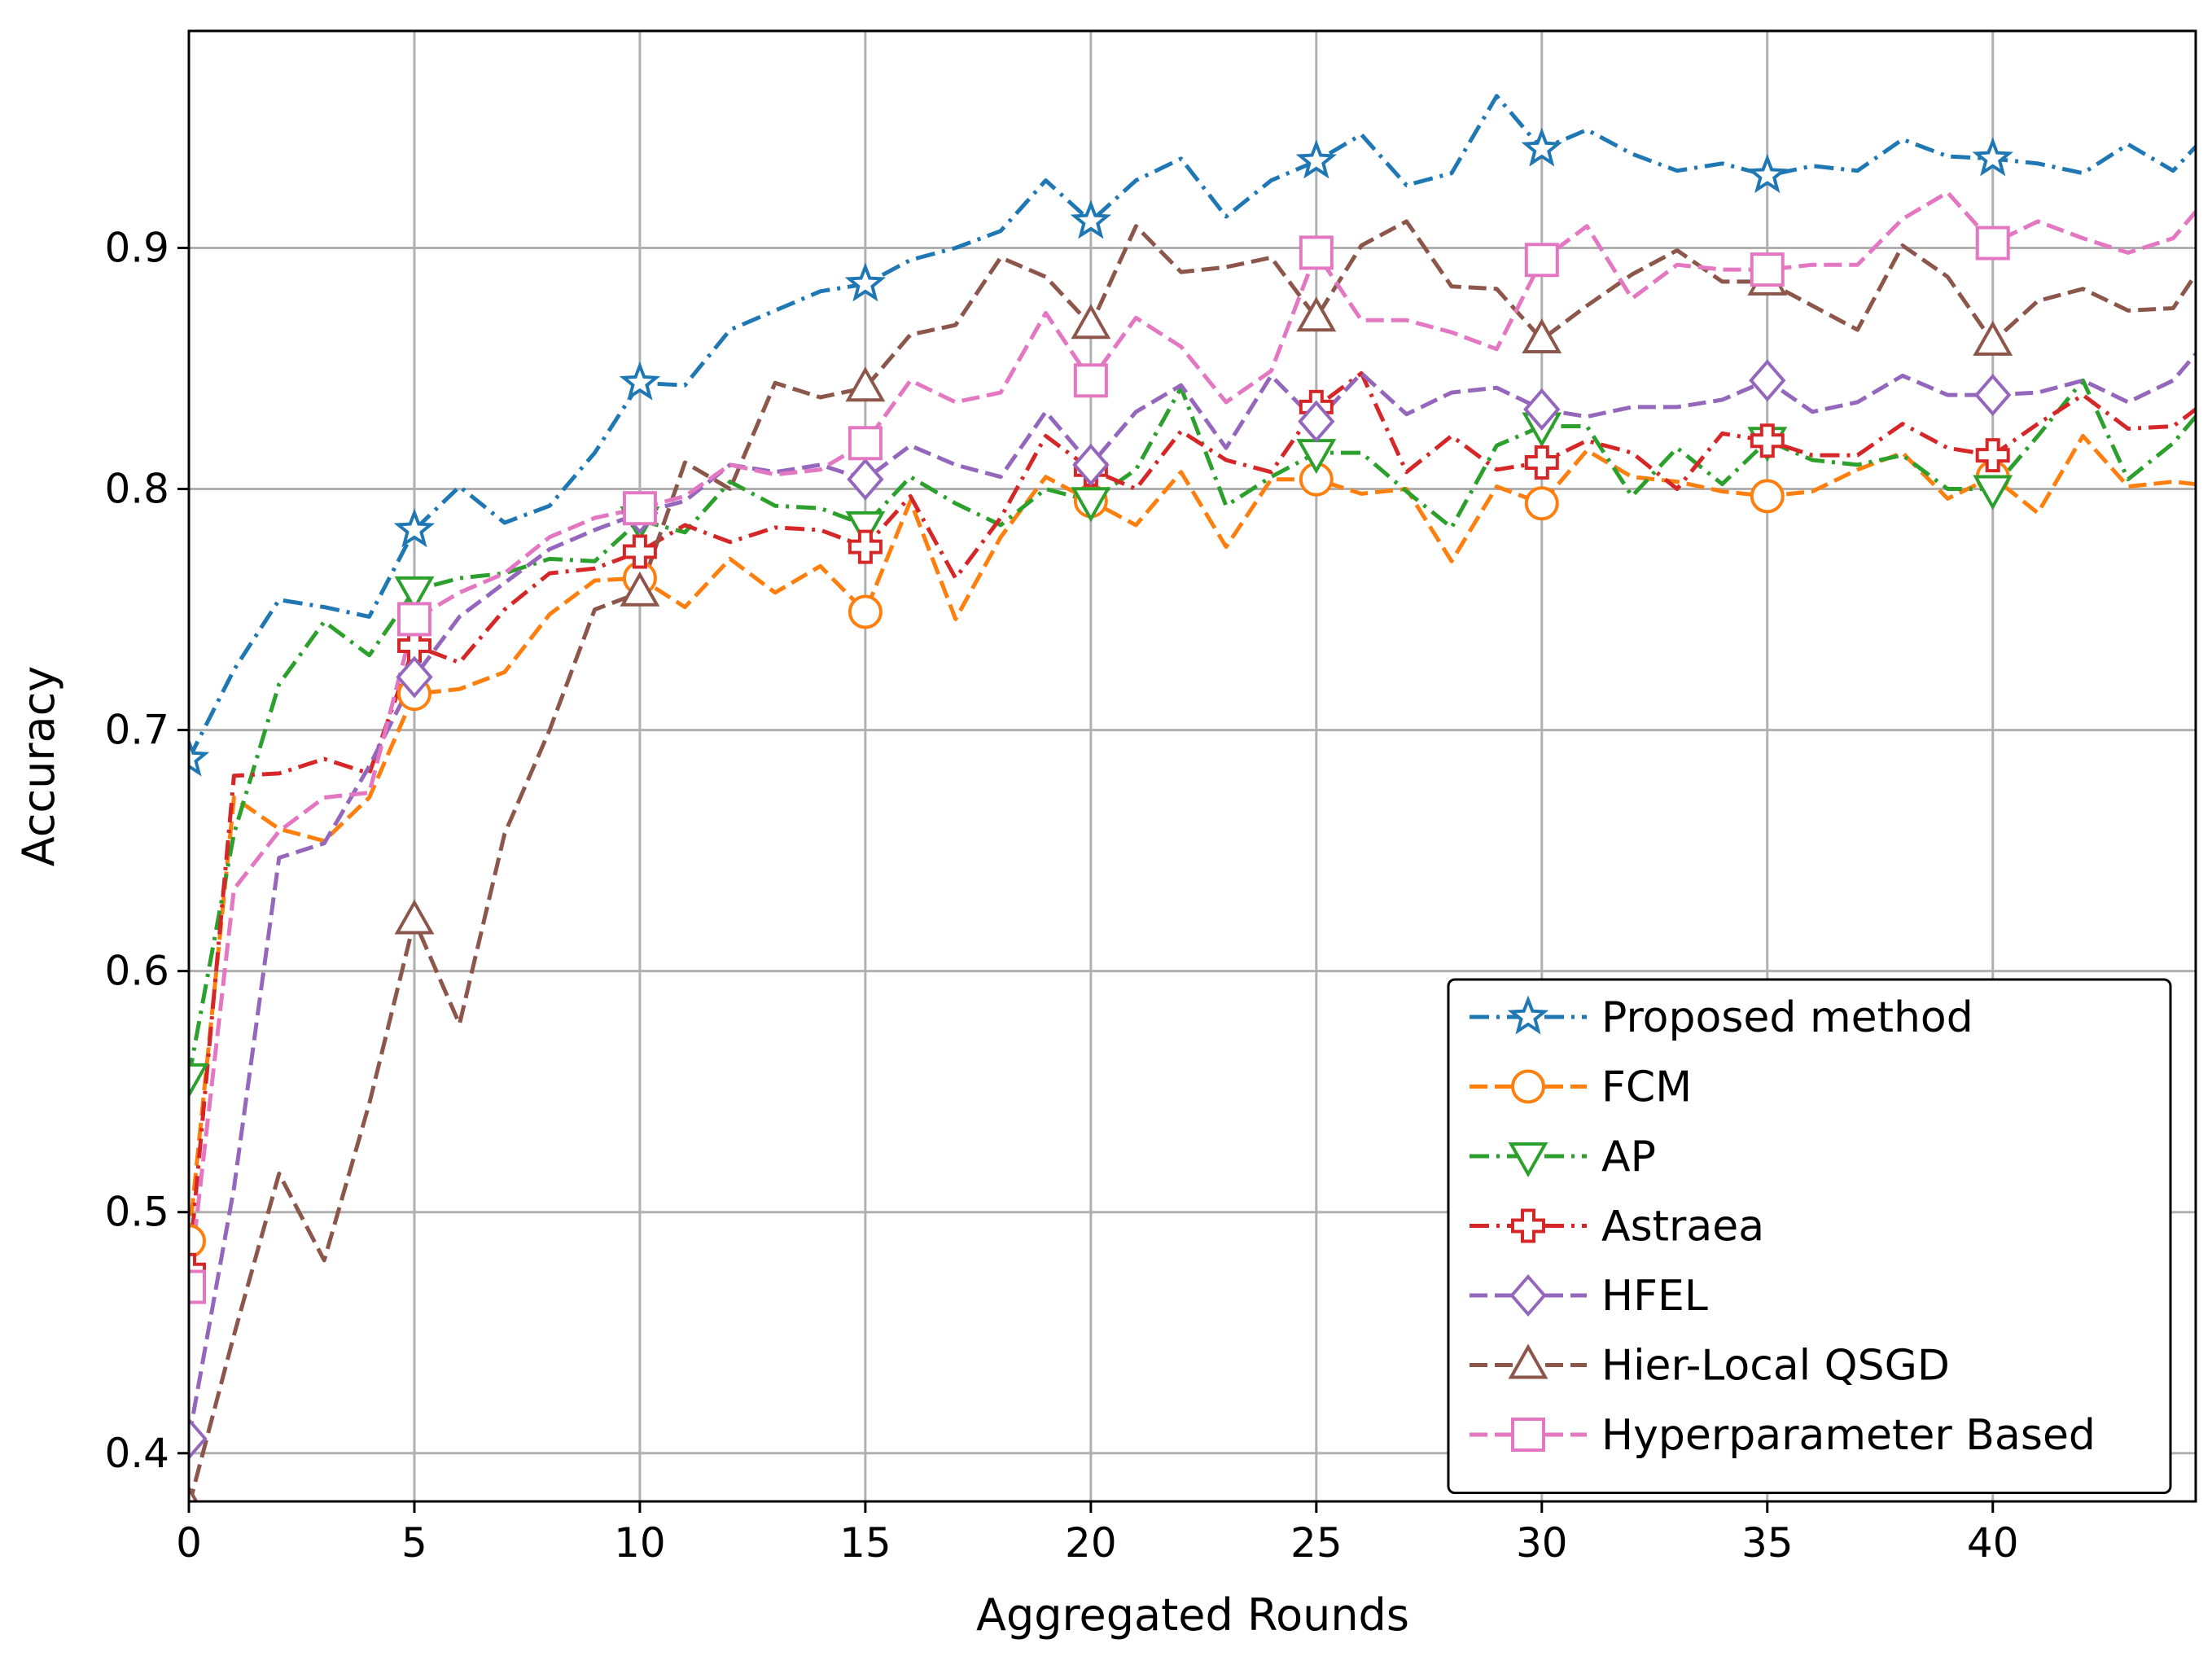 Image resolution: width=2212 pixels, height=1661 pixels. Describe the element at coordinates (136, 1213) in the screenshot. I see `y-tick-label: 0.5` at that location.